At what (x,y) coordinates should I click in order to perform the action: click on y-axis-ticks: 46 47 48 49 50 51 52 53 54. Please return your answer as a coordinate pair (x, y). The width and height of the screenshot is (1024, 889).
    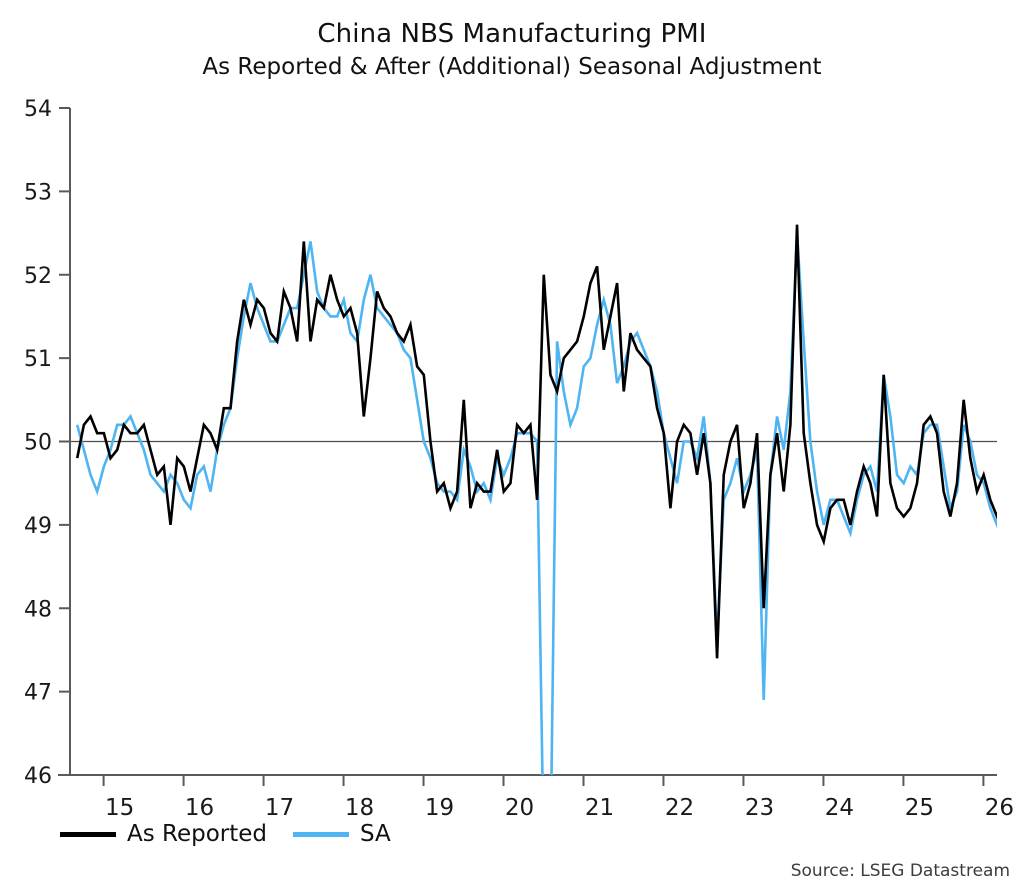
    Looking at the image, I should click on (47, 443).